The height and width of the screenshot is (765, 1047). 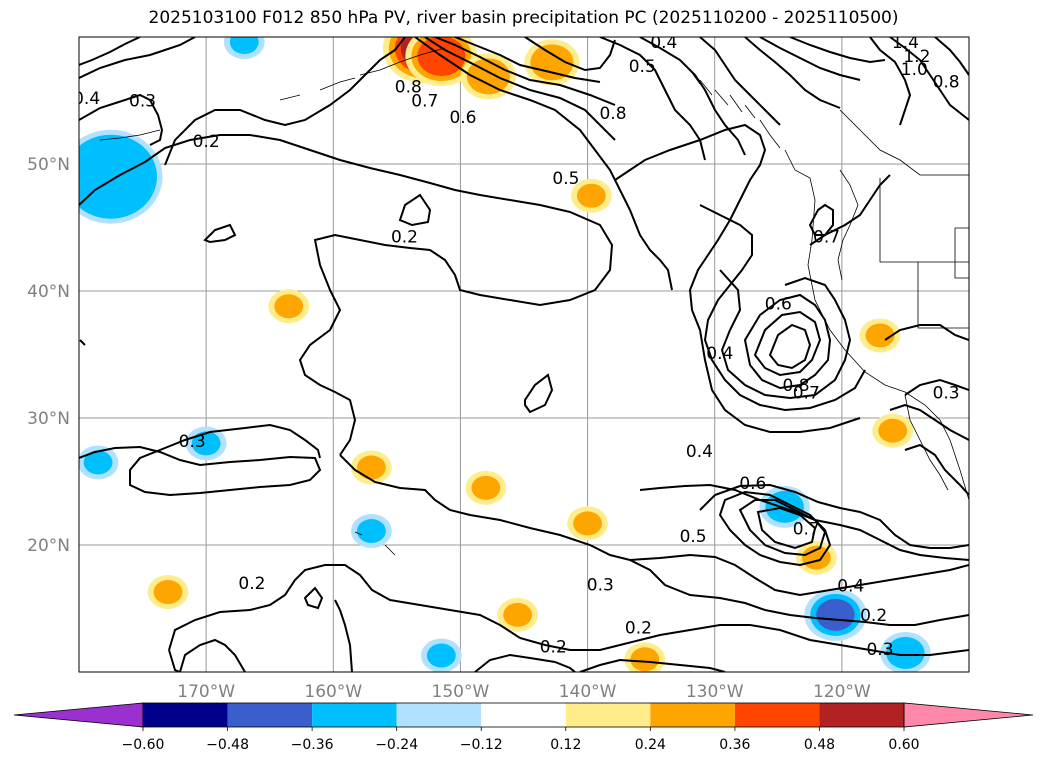 I want to click on lon-tick-label: 130°W, so click(x=715, y=692).